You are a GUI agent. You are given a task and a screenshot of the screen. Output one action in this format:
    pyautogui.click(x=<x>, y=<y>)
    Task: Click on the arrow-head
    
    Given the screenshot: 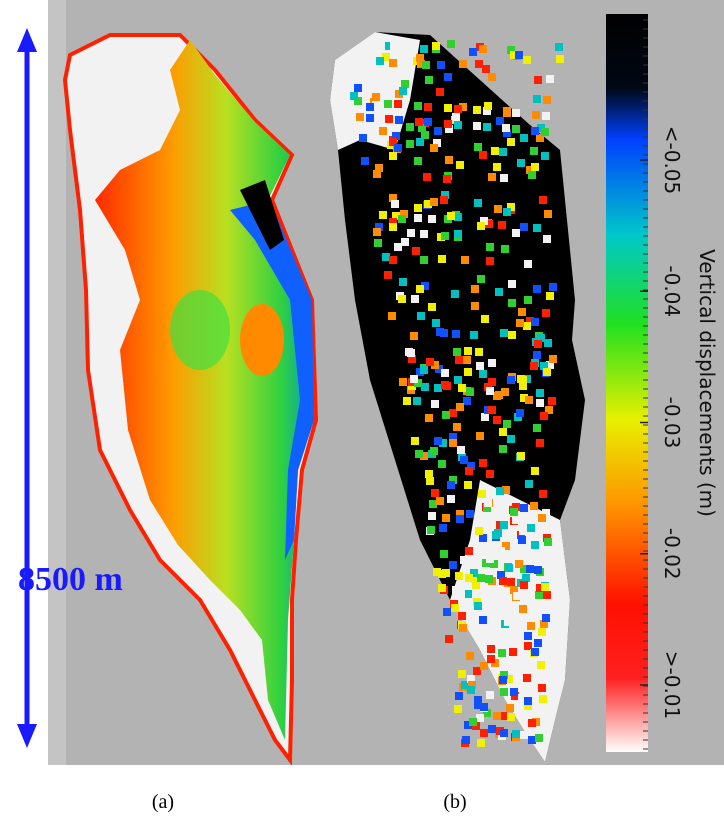 What is the action you would take?
    pyautogui.click(x=27, y=40)
    